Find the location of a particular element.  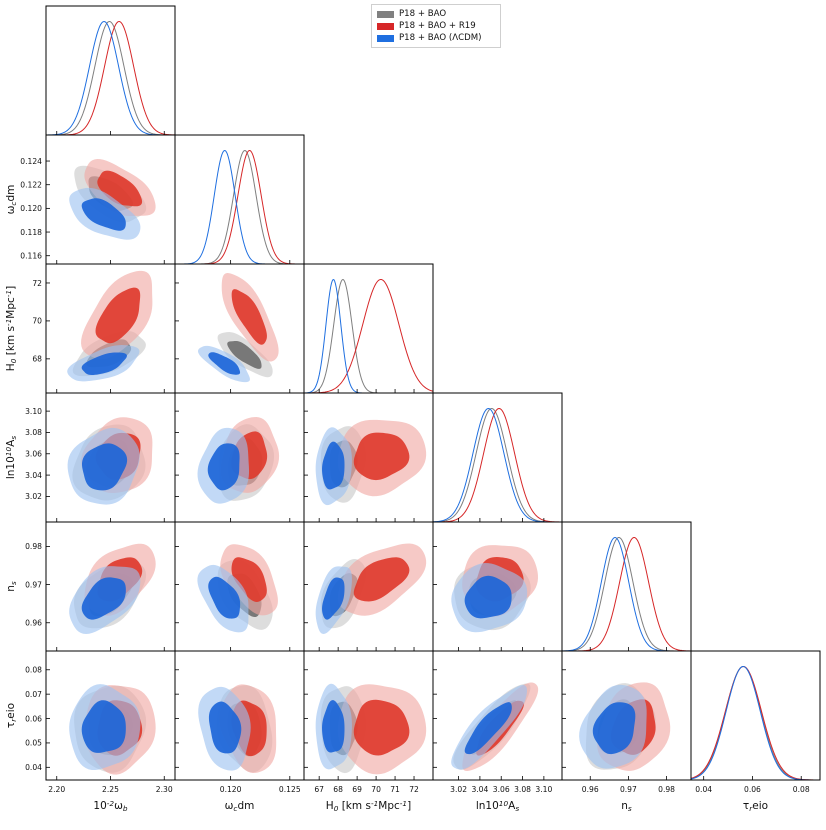

y-tick-label: 0.05 is located at coordinates (33, 743).